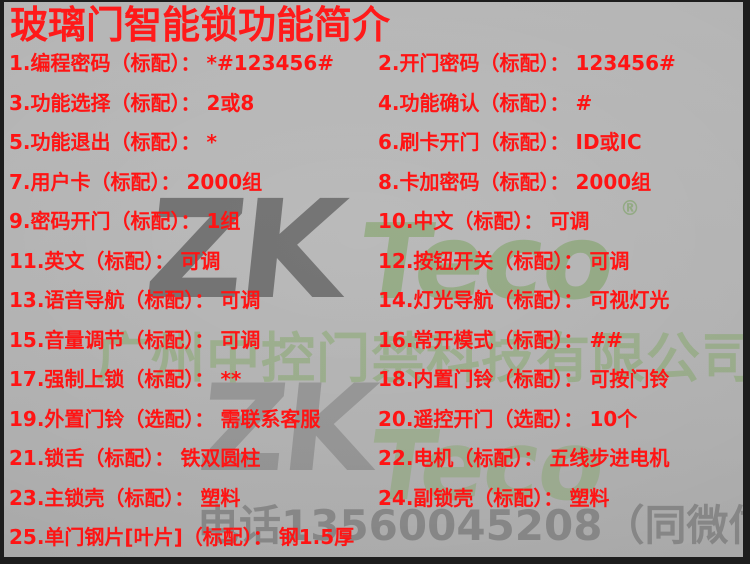 The image size is (750, 564). I want to click on spec-value: *, so click(211, 142).